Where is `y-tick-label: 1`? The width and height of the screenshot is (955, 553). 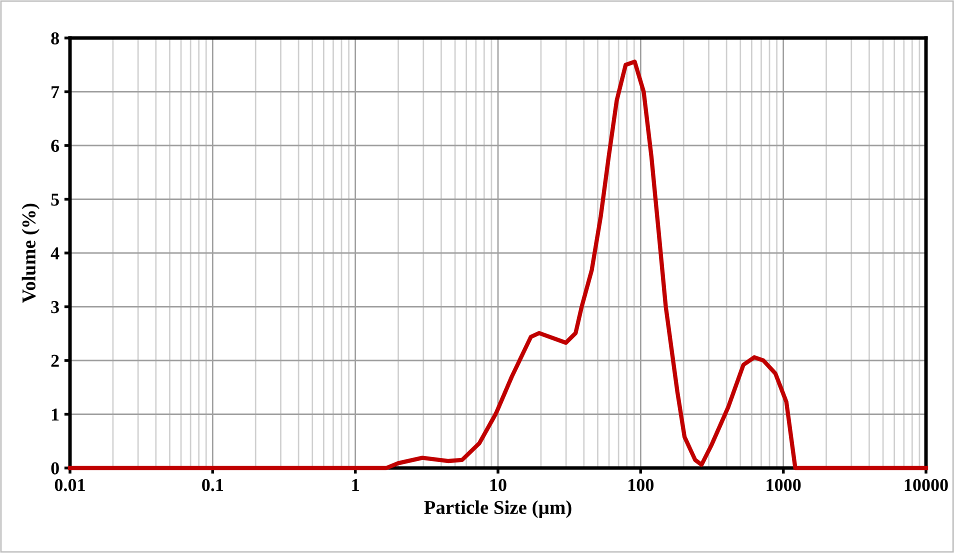 y-tick-label: 1 is located at coordinates (55, 414).